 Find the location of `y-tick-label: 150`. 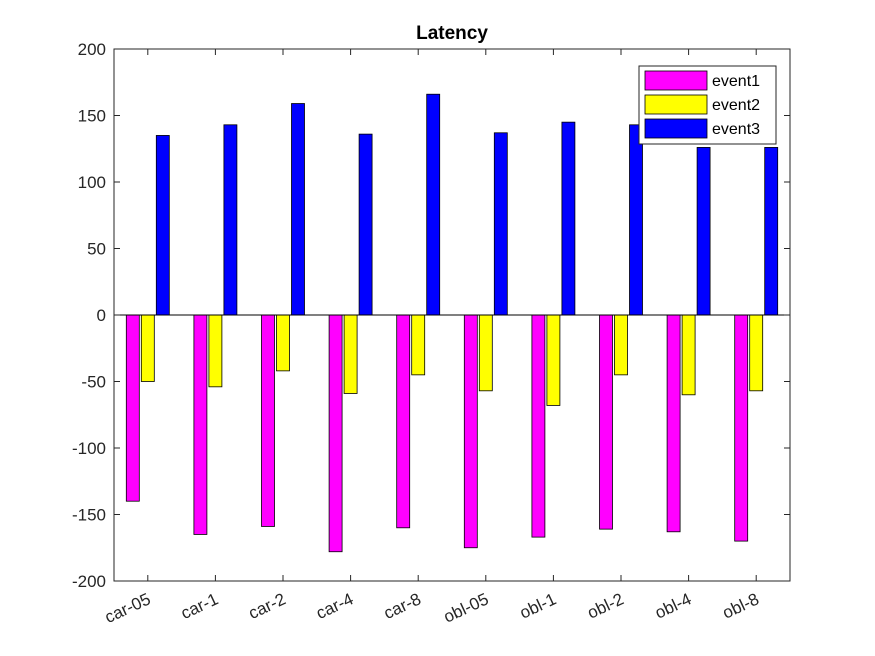

y-tick-label: 150 is located at coordinates (92, 116).